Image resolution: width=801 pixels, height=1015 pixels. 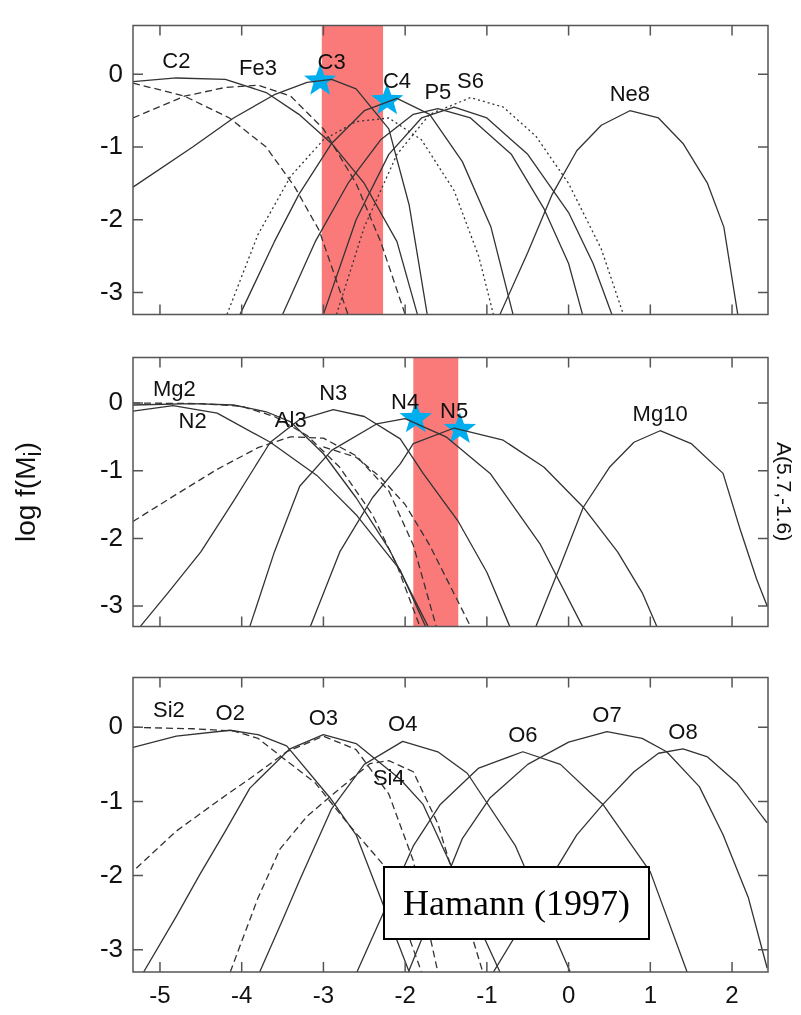 What do you see at coordinates (516, 903) in the screenshot?
I see `annotation: Hamann (1997)` at bounding box center [516, 903].